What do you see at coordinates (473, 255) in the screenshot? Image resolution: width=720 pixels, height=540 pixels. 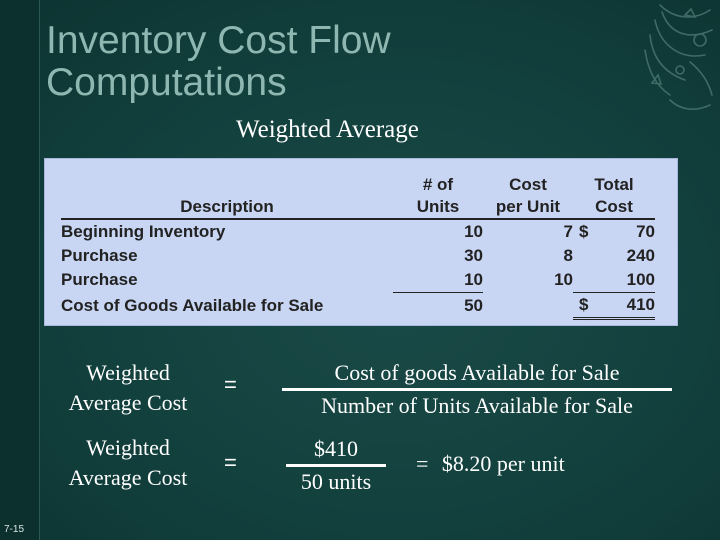 I see `row-units: 30` at bounding box center [473, 255].